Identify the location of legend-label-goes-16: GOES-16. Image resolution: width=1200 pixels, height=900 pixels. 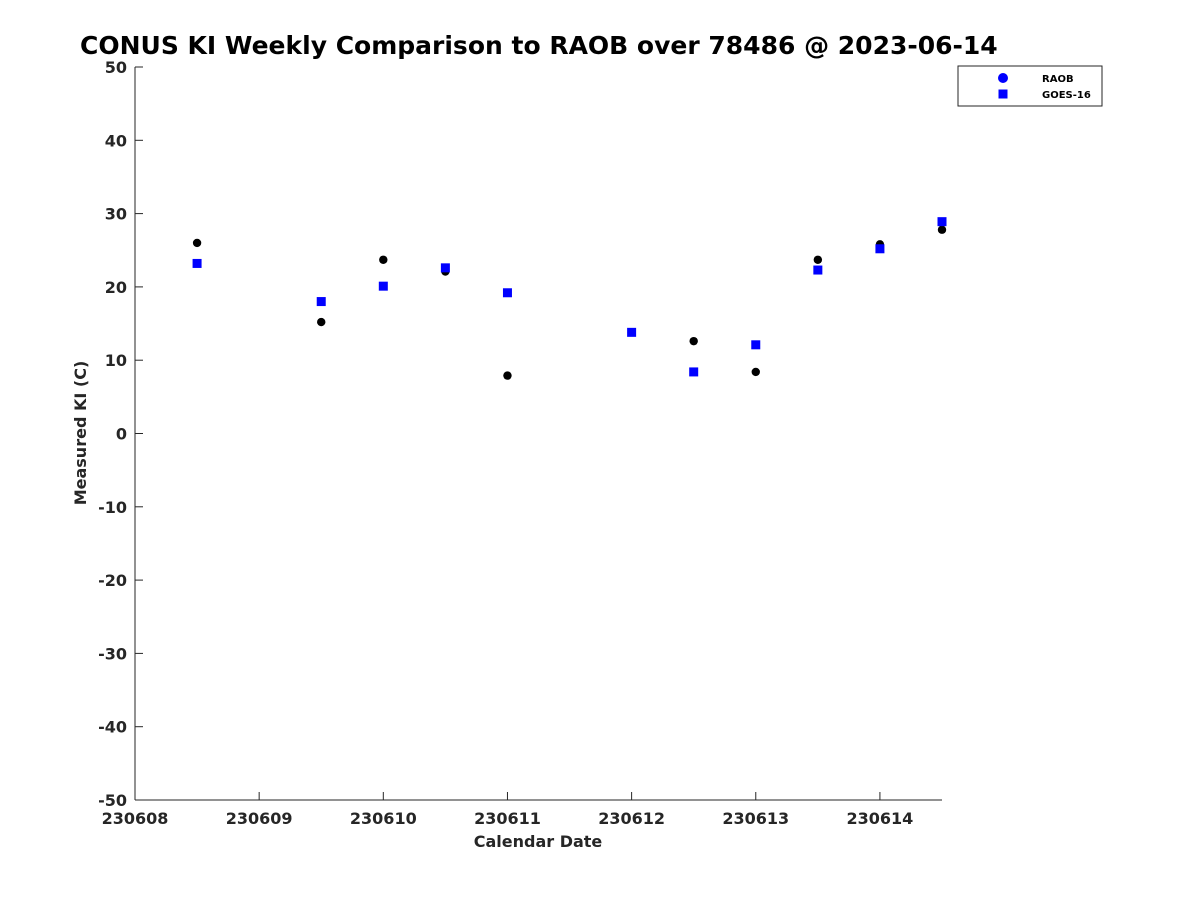
(1066, 95).